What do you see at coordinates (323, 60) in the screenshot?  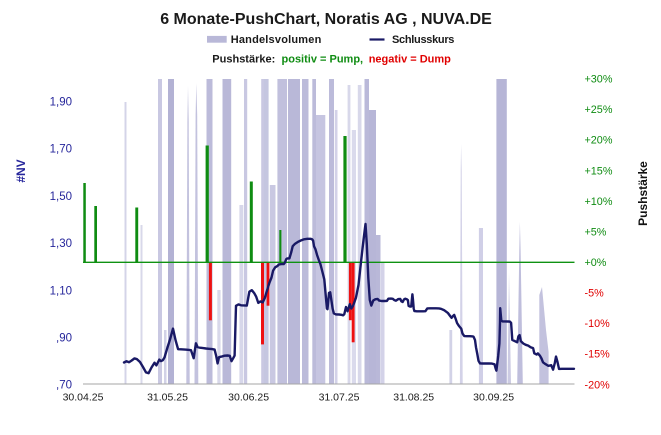 I see `svg-text: positiv = Pump,` at bounding box center [323, 60].